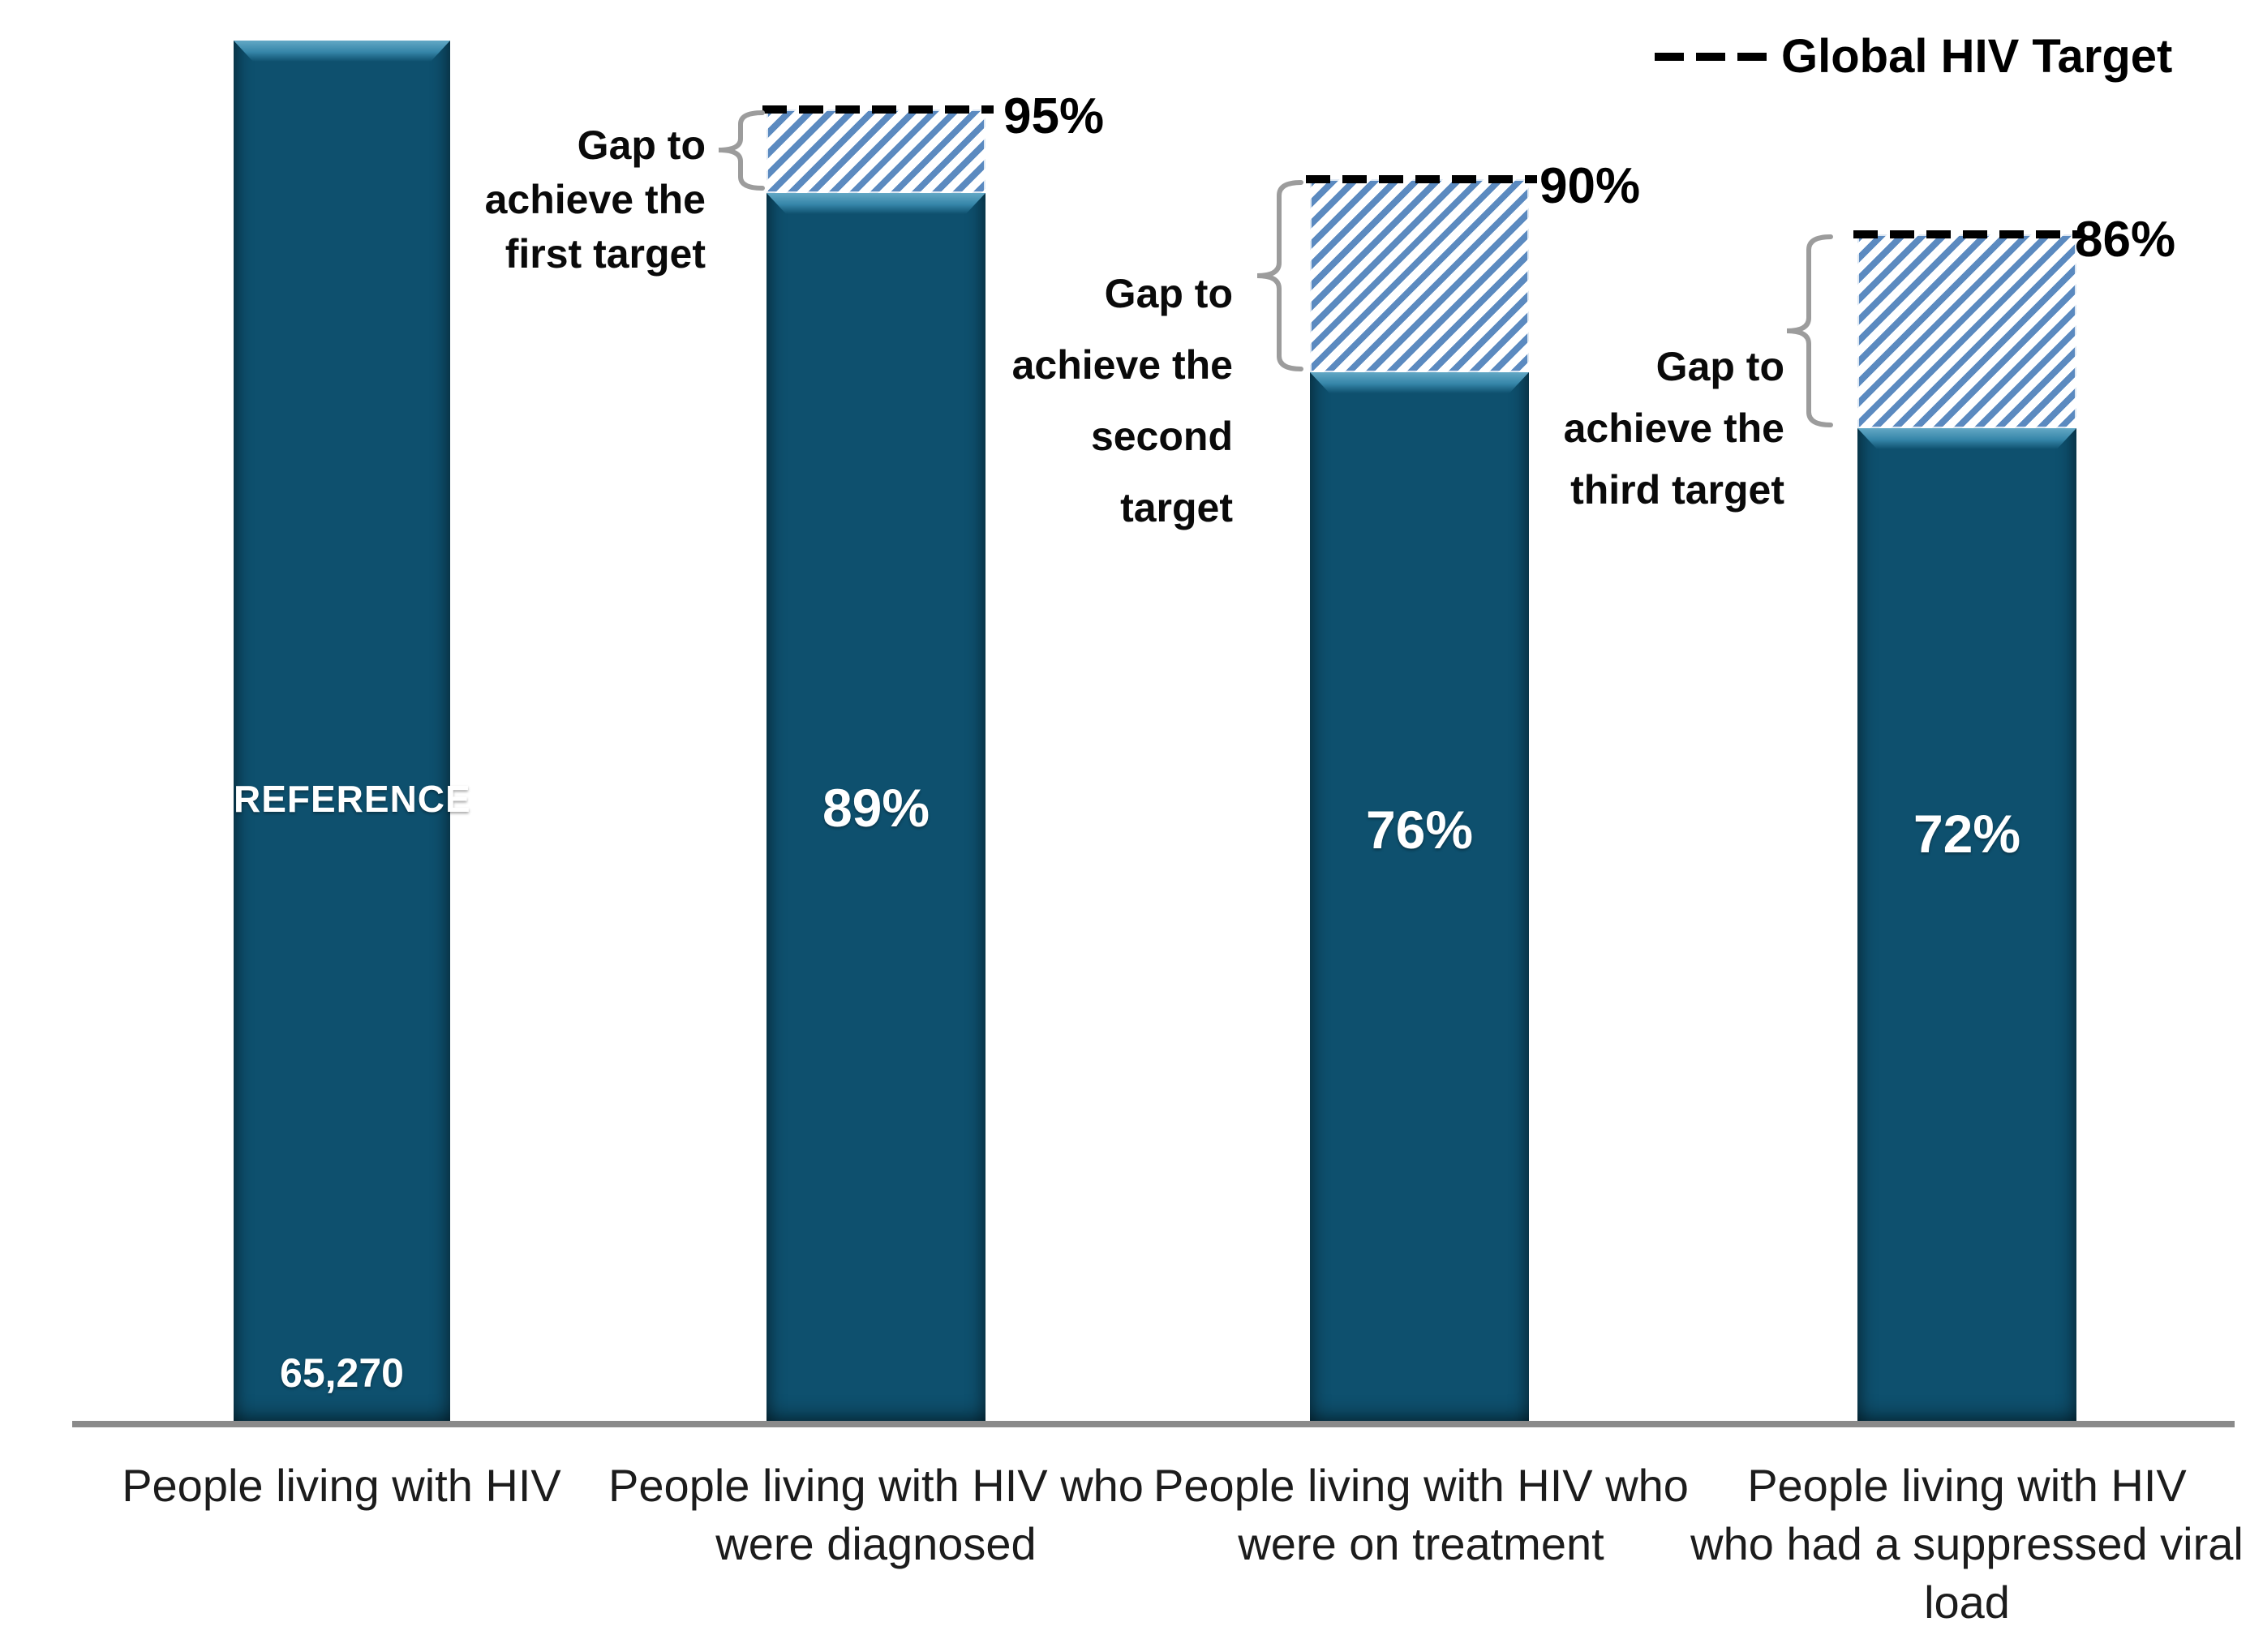  What do you see at coordinates (1590, 186) in the screenshot?
I see `target-label-on-treatment: 90%` at bounding box center [1590, 186].